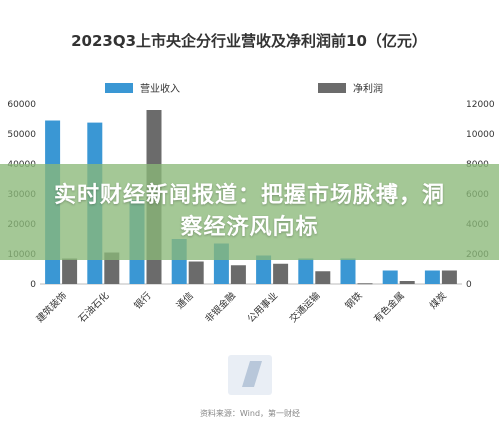 This screenshot has height=429, width=499. What do you see at coordinates (332, 88) in the screenshot?
I see `legend-swatch-profit` at bounding box center [332, 88].